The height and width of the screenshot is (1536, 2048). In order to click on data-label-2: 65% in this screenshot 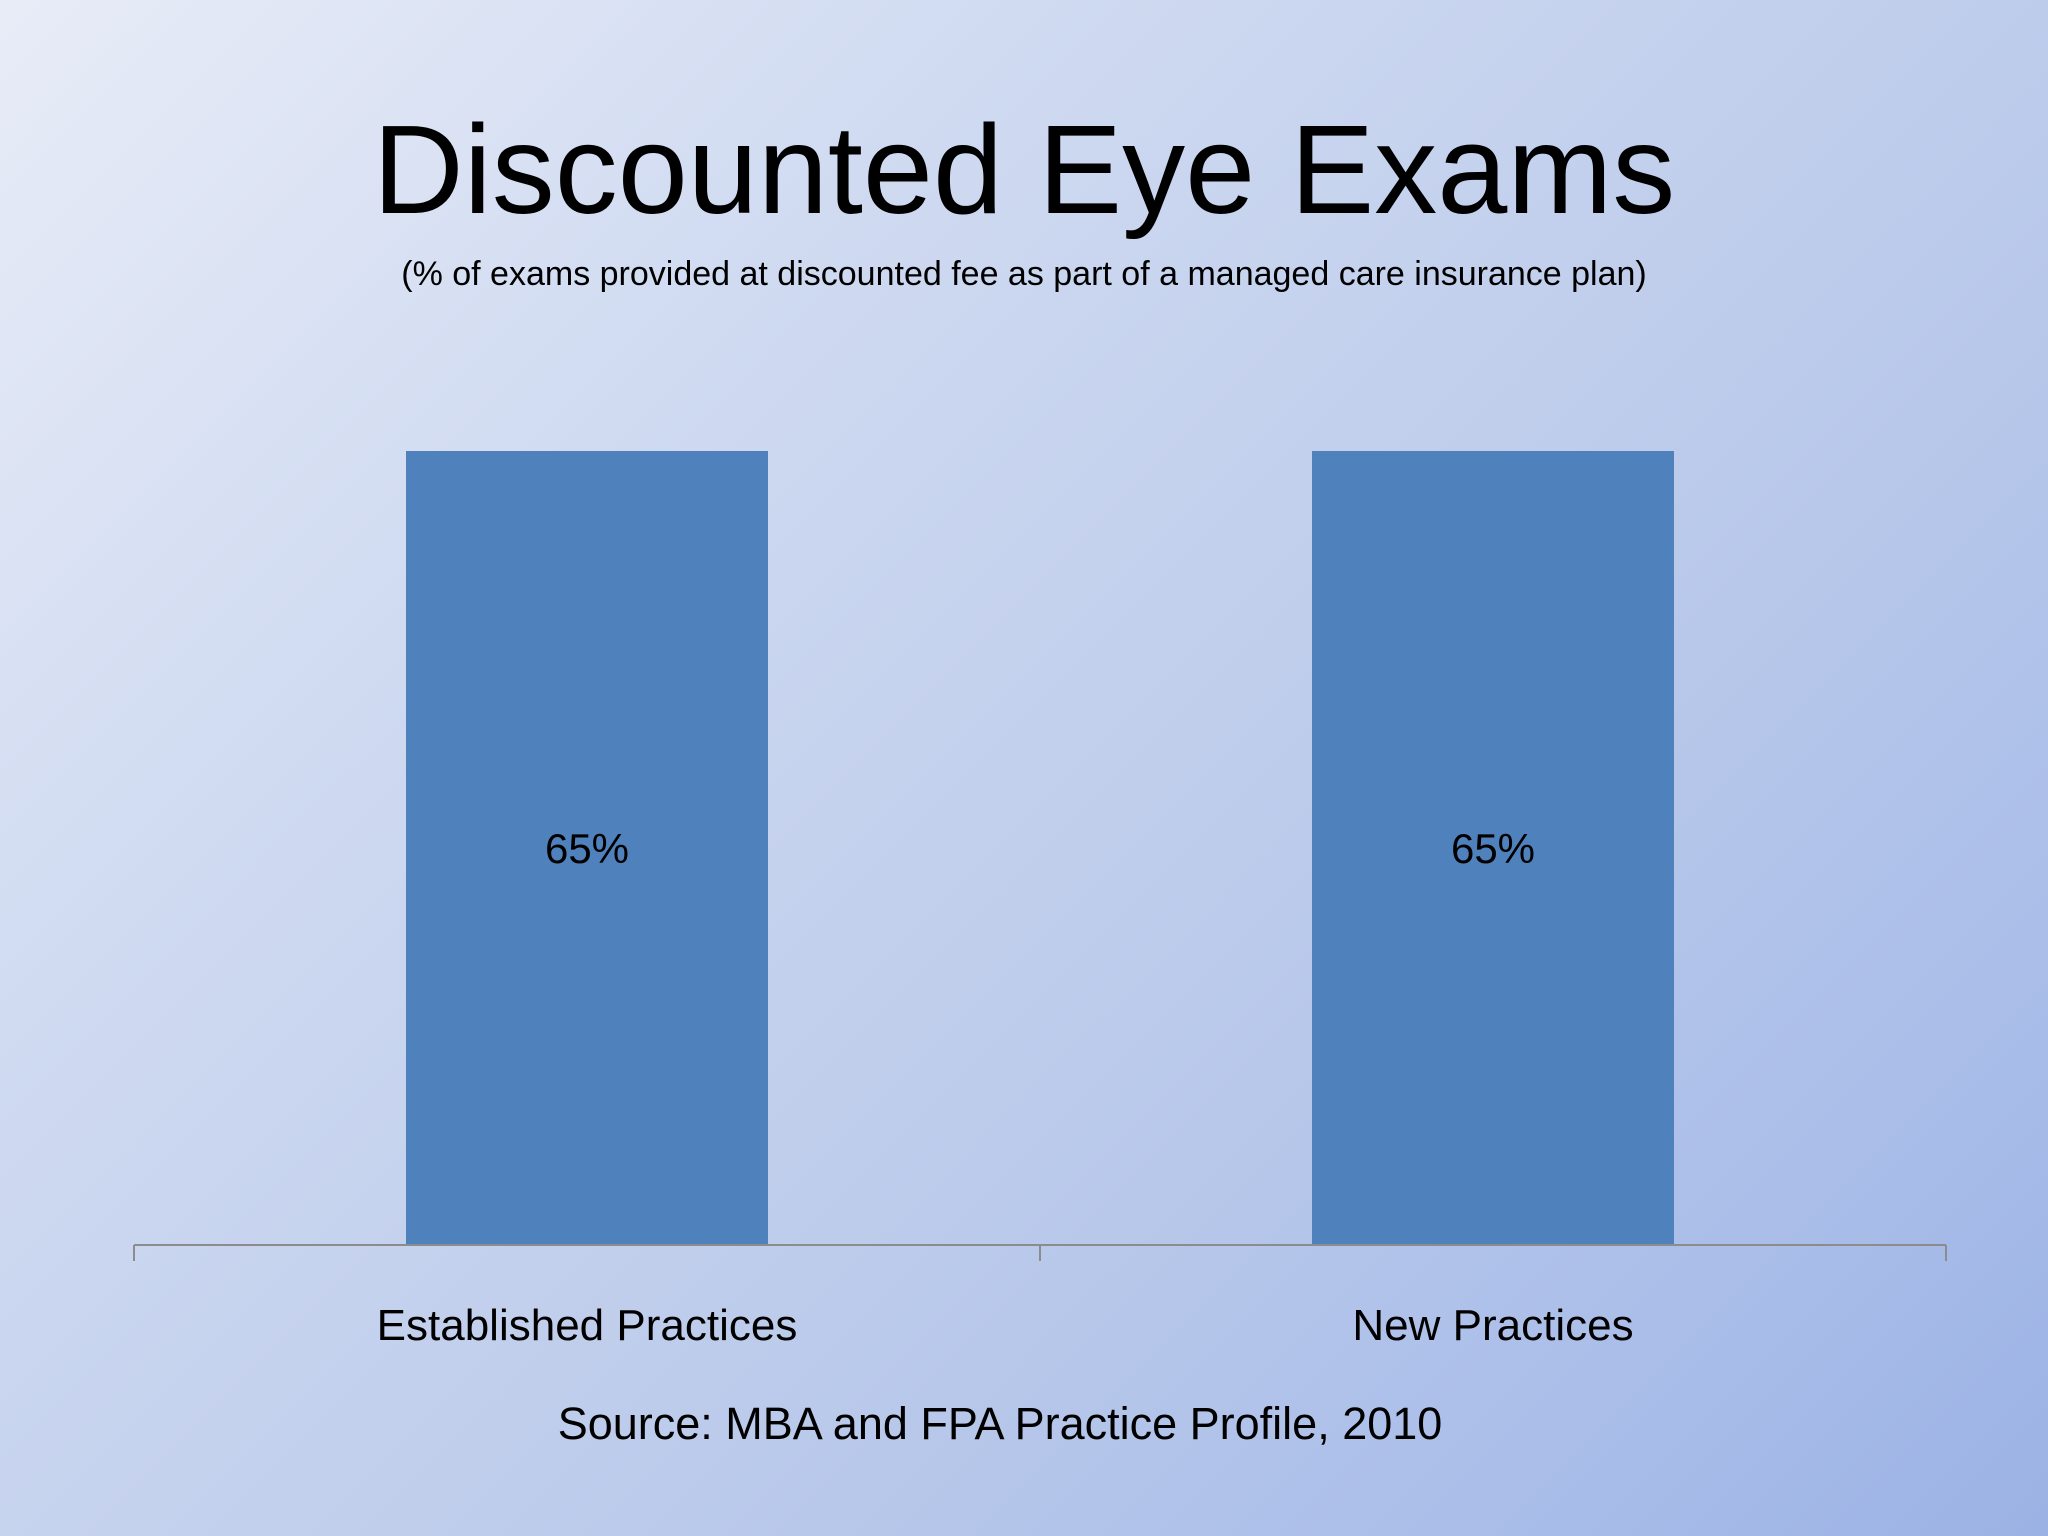, I will do `click(1493, 848)`.